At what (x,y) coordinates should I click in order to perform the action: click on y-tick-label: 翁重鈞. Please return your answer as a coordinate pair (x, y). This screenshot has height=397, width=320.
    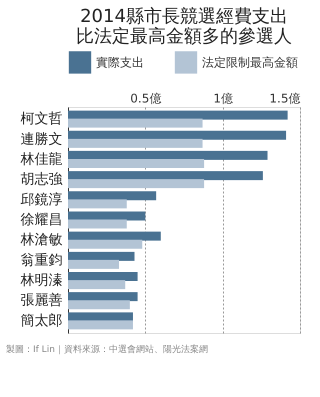
    Looking at the image, I should click on (41, 260).